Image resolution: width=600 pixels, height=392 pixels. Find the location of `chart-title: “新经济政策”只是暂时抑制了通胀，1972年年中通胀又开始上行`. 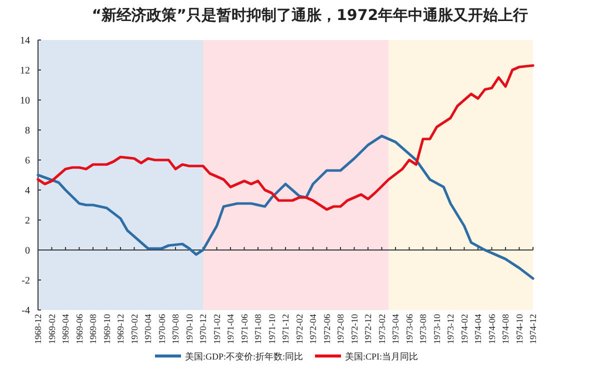

chart-title: “新经济政策”只是暂时抑制了通胀，1972年年中通胀又开始上行 is located at coordinates (310, 15).